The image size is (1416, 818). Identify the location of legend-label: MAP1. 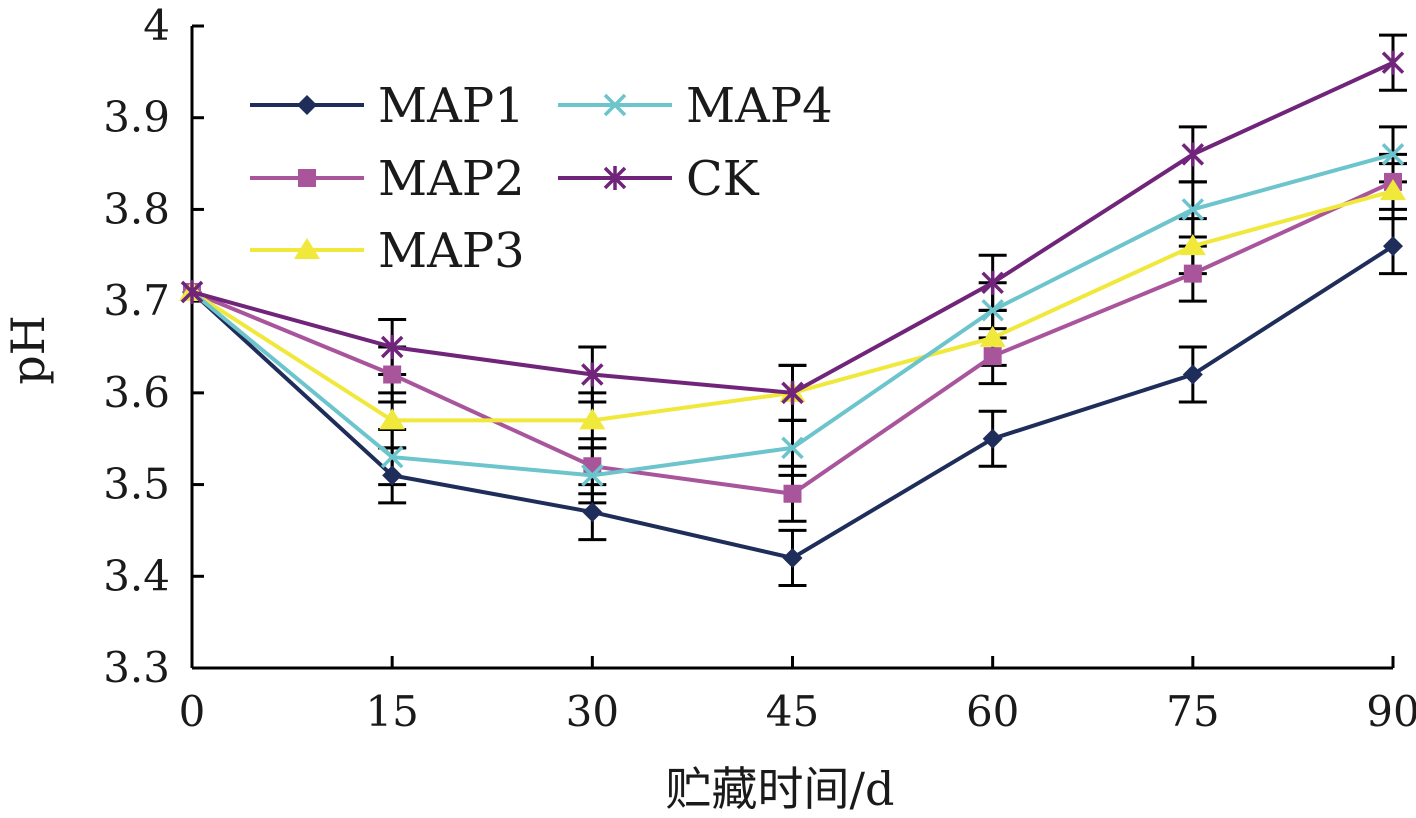
(451, 106).